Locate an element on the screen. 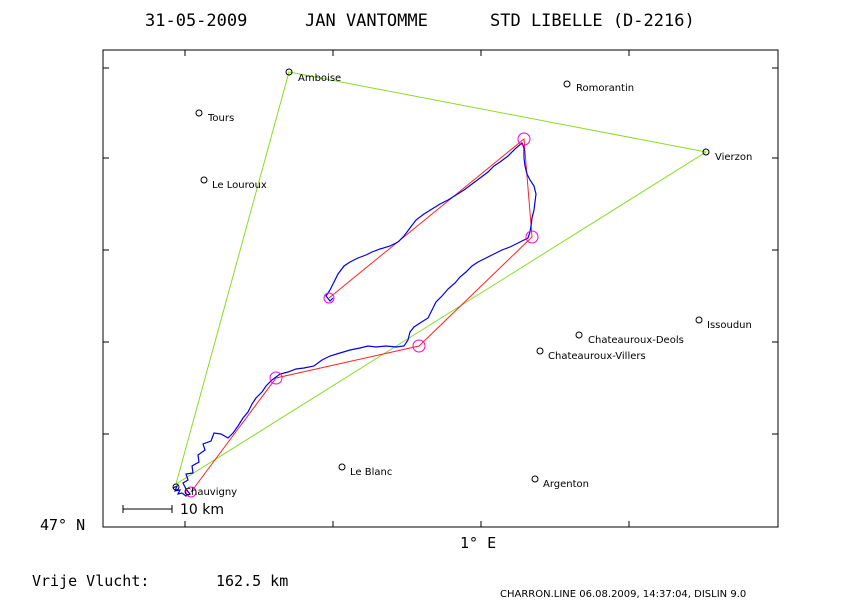  town-label: Le Louroux is located at coordinates (239, 185).